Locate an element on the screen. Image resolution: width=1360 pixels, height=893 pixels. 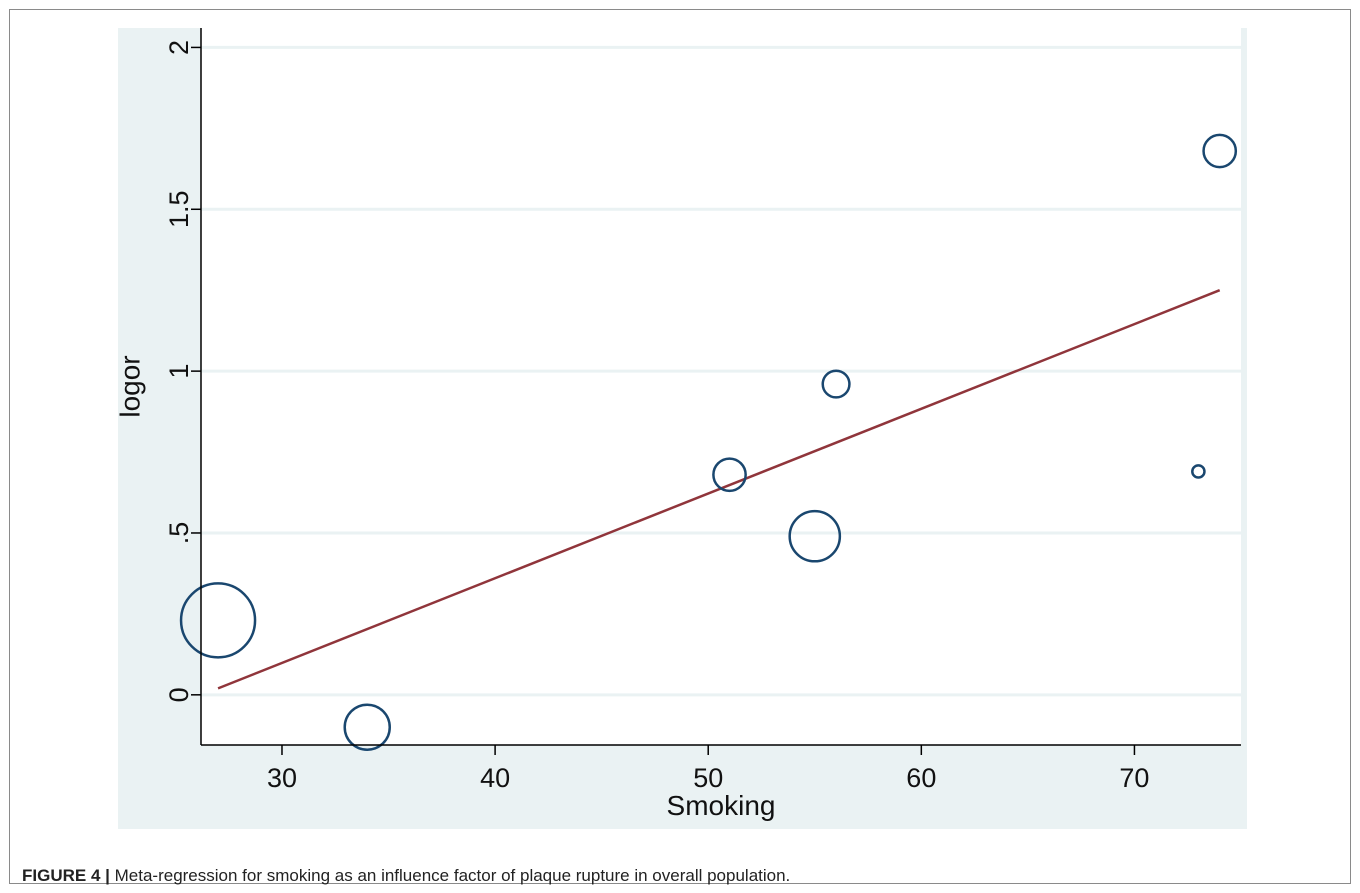
y-tick-label-1: .5 is located at coordinates (179, 533).